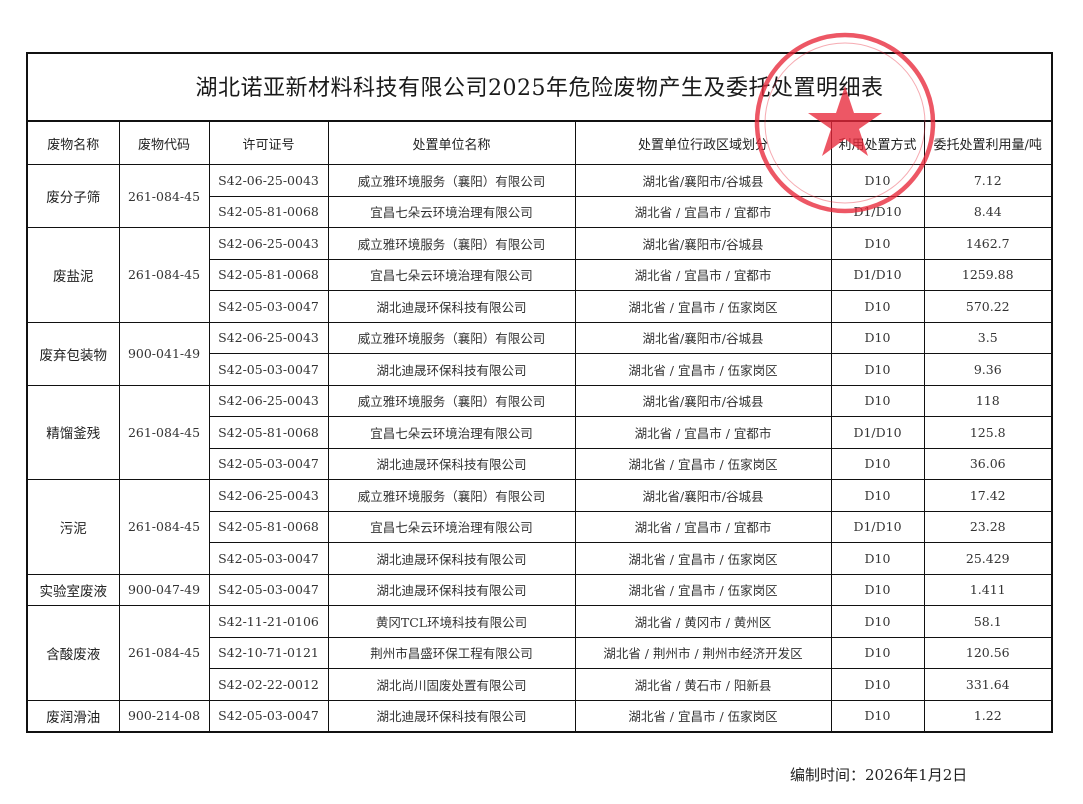 The image size is (1083, 804). Describe the element at coordinates (987, 621) in the screenshot. I see `quantity-cell: 58.1` at that location.